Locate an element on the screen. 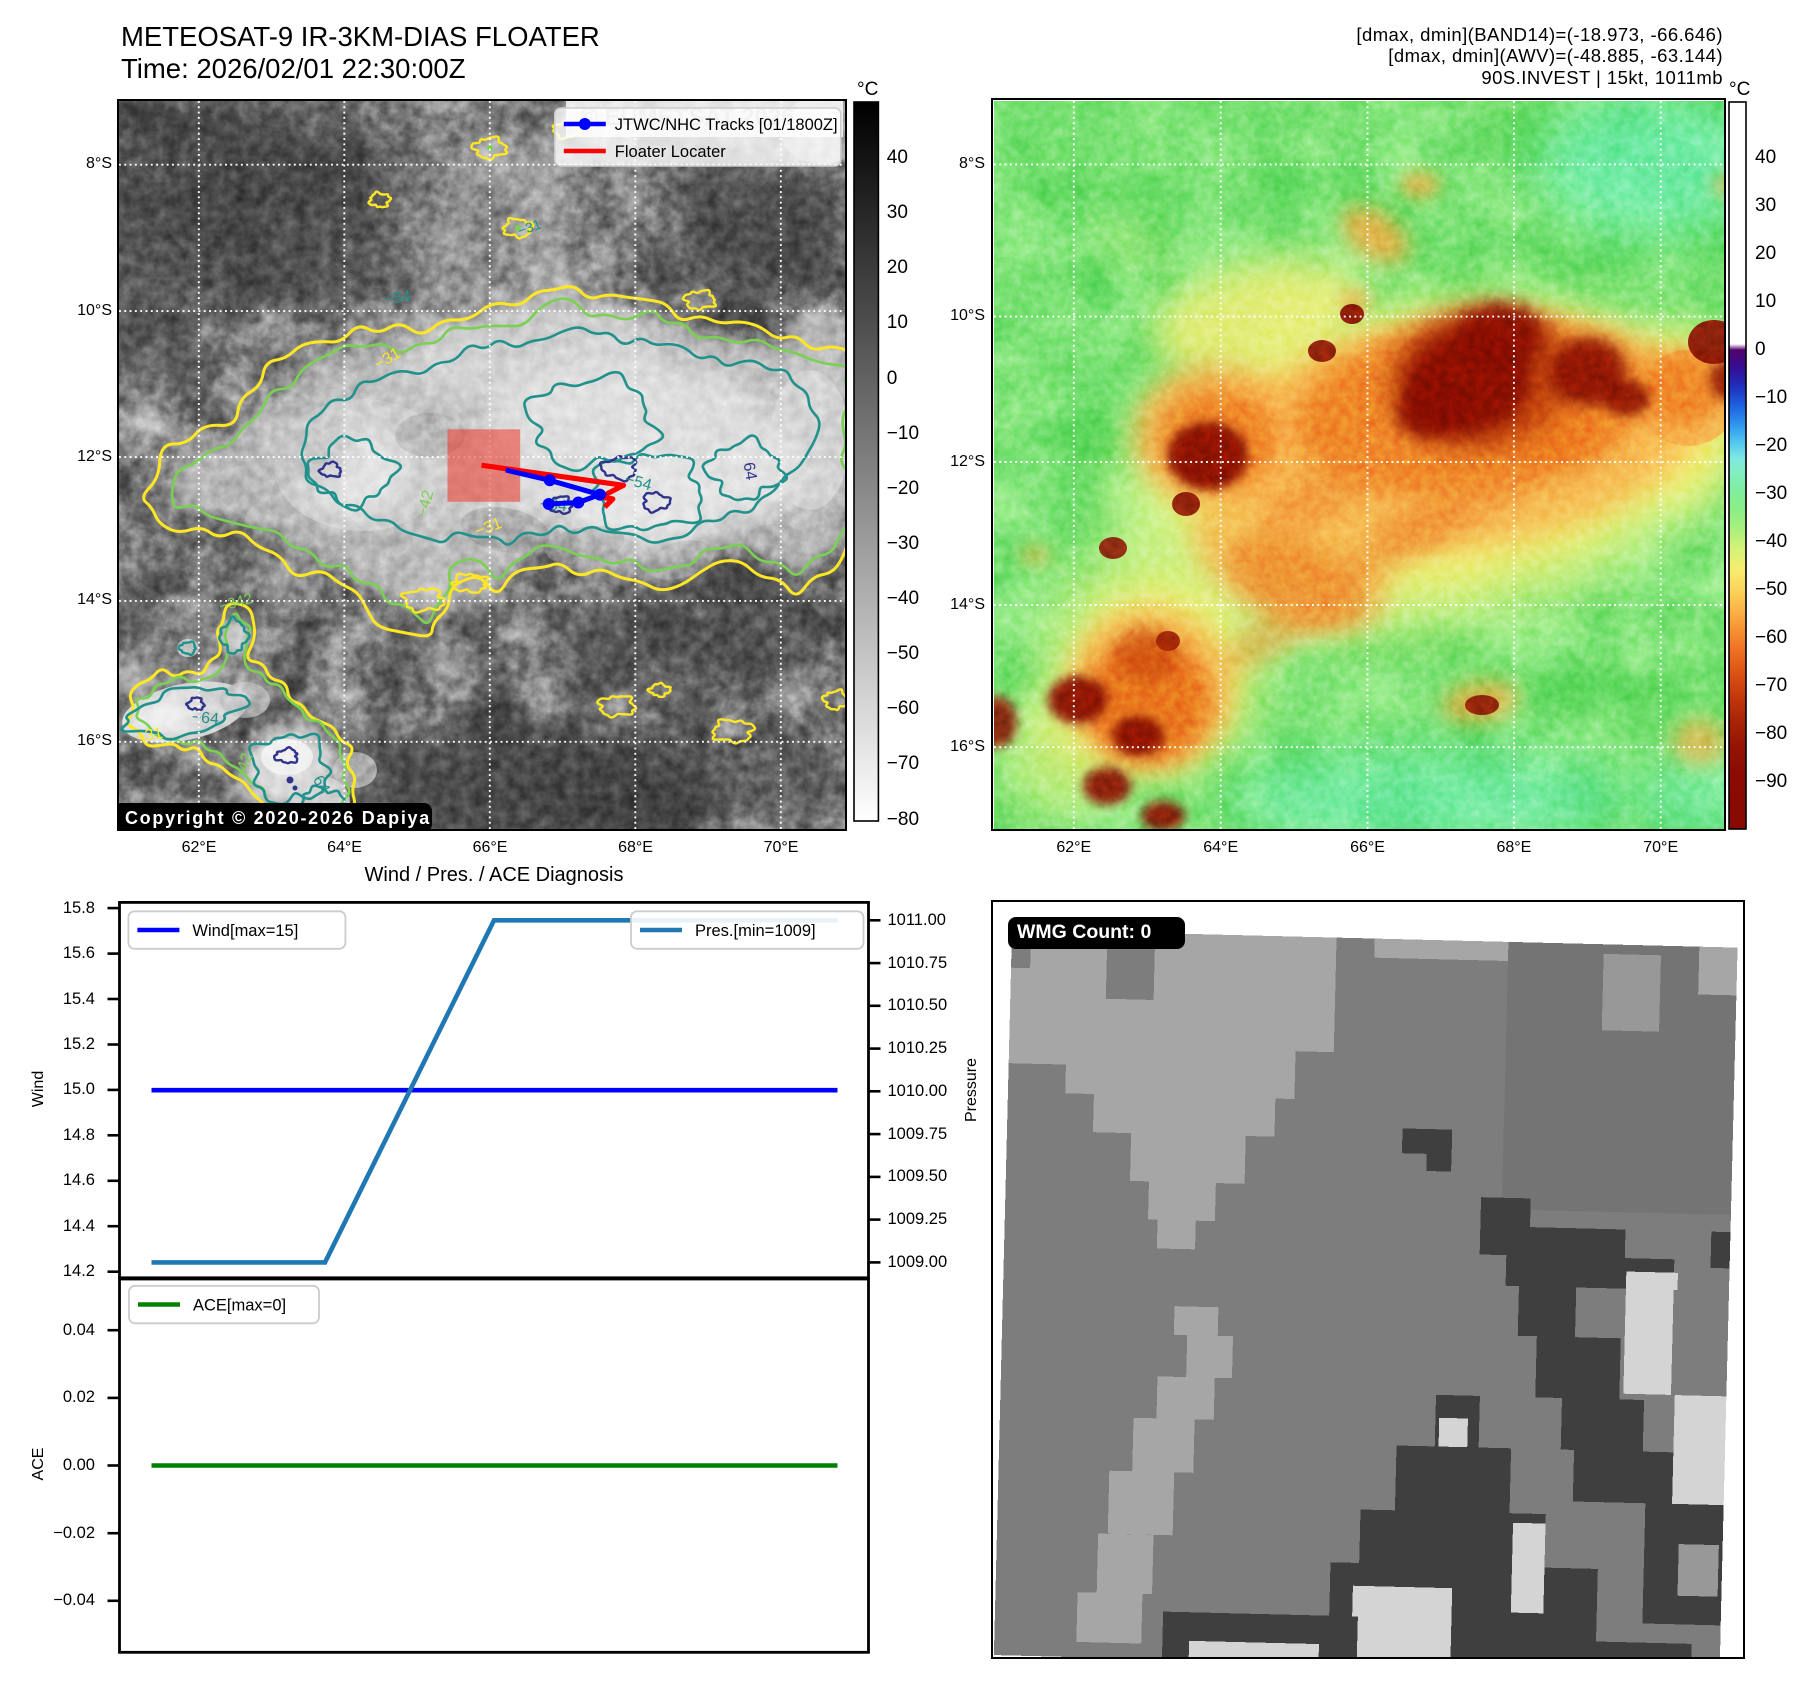 The width and height of the screenshot is (1813, 1690). svg-text: Pres.[min=1009] is located at coordinates (755, 931).